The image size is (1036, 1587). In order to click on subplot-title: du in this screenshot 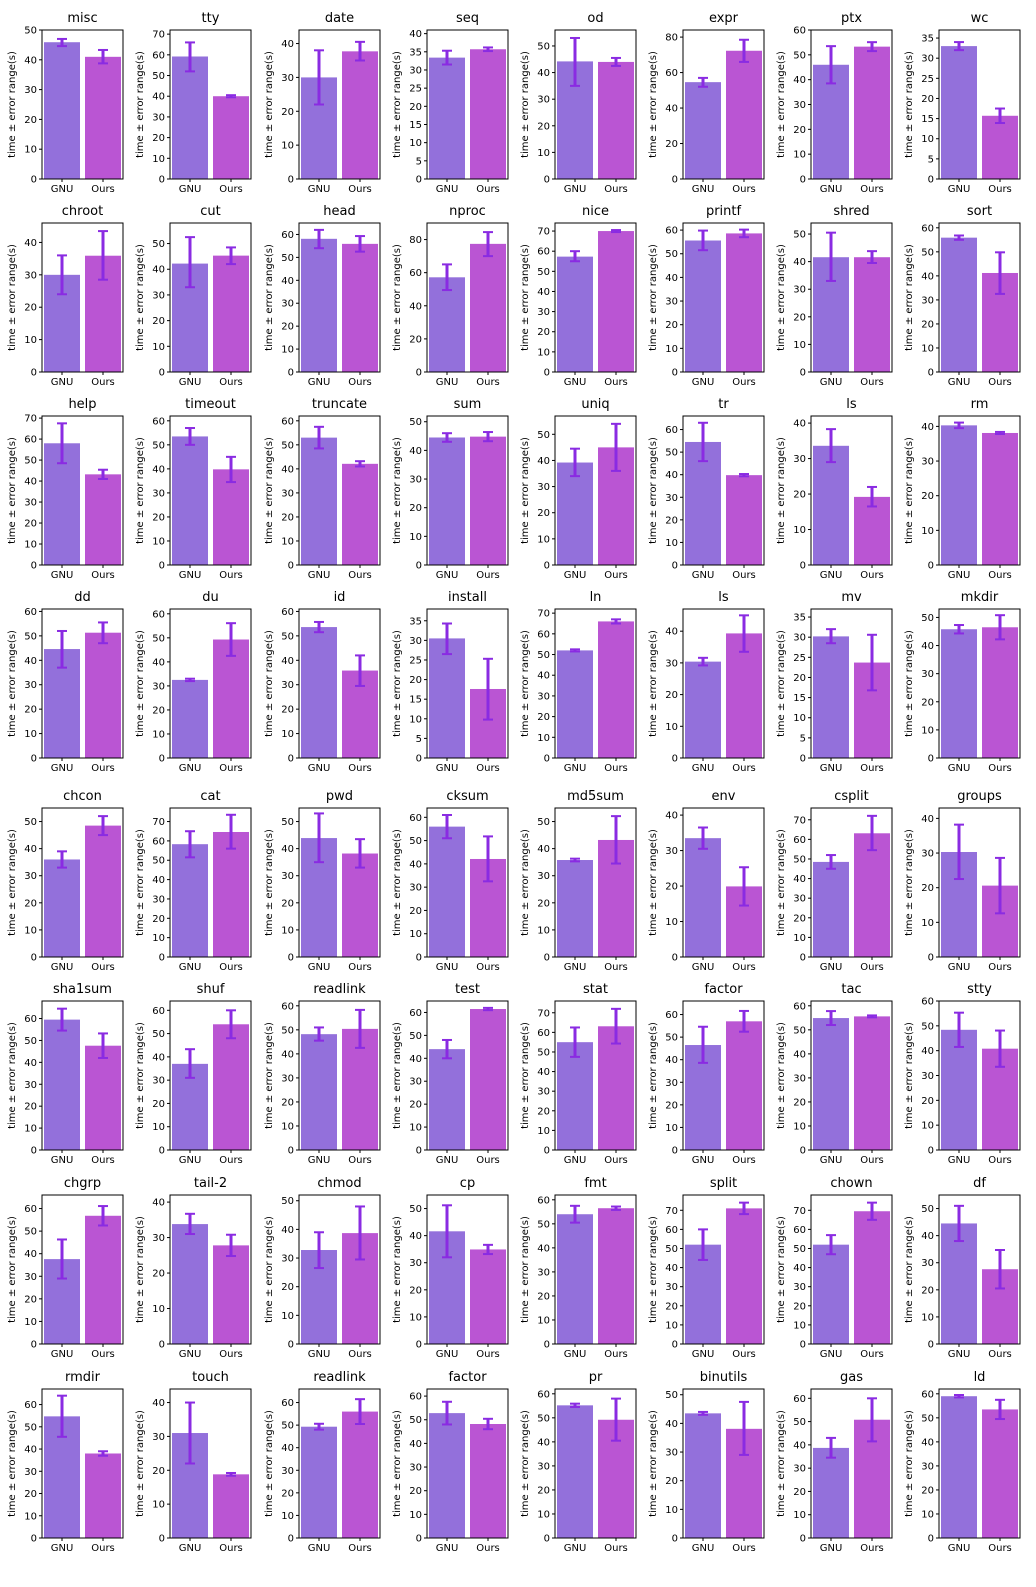, I will do `click(210, 597)`.